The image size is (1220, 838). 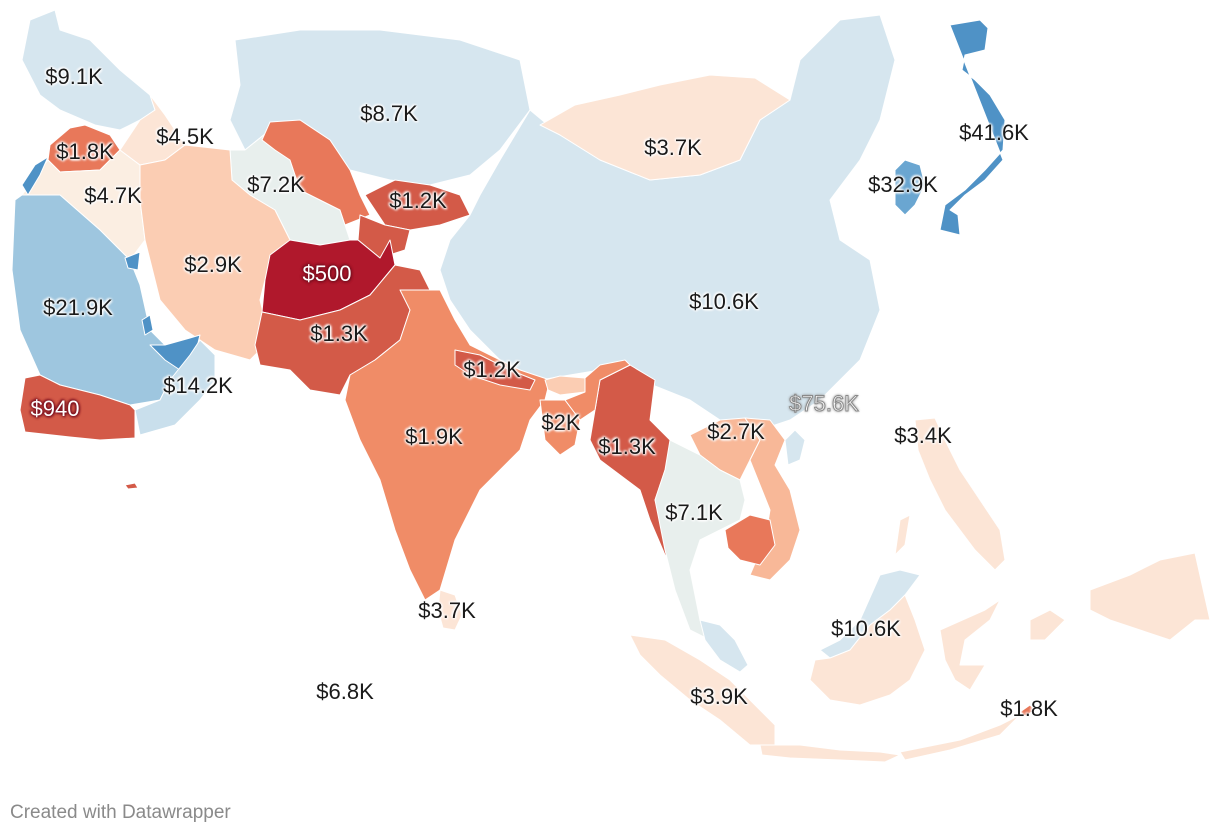 I want to click on region-oman, so click(x=175, y=387).